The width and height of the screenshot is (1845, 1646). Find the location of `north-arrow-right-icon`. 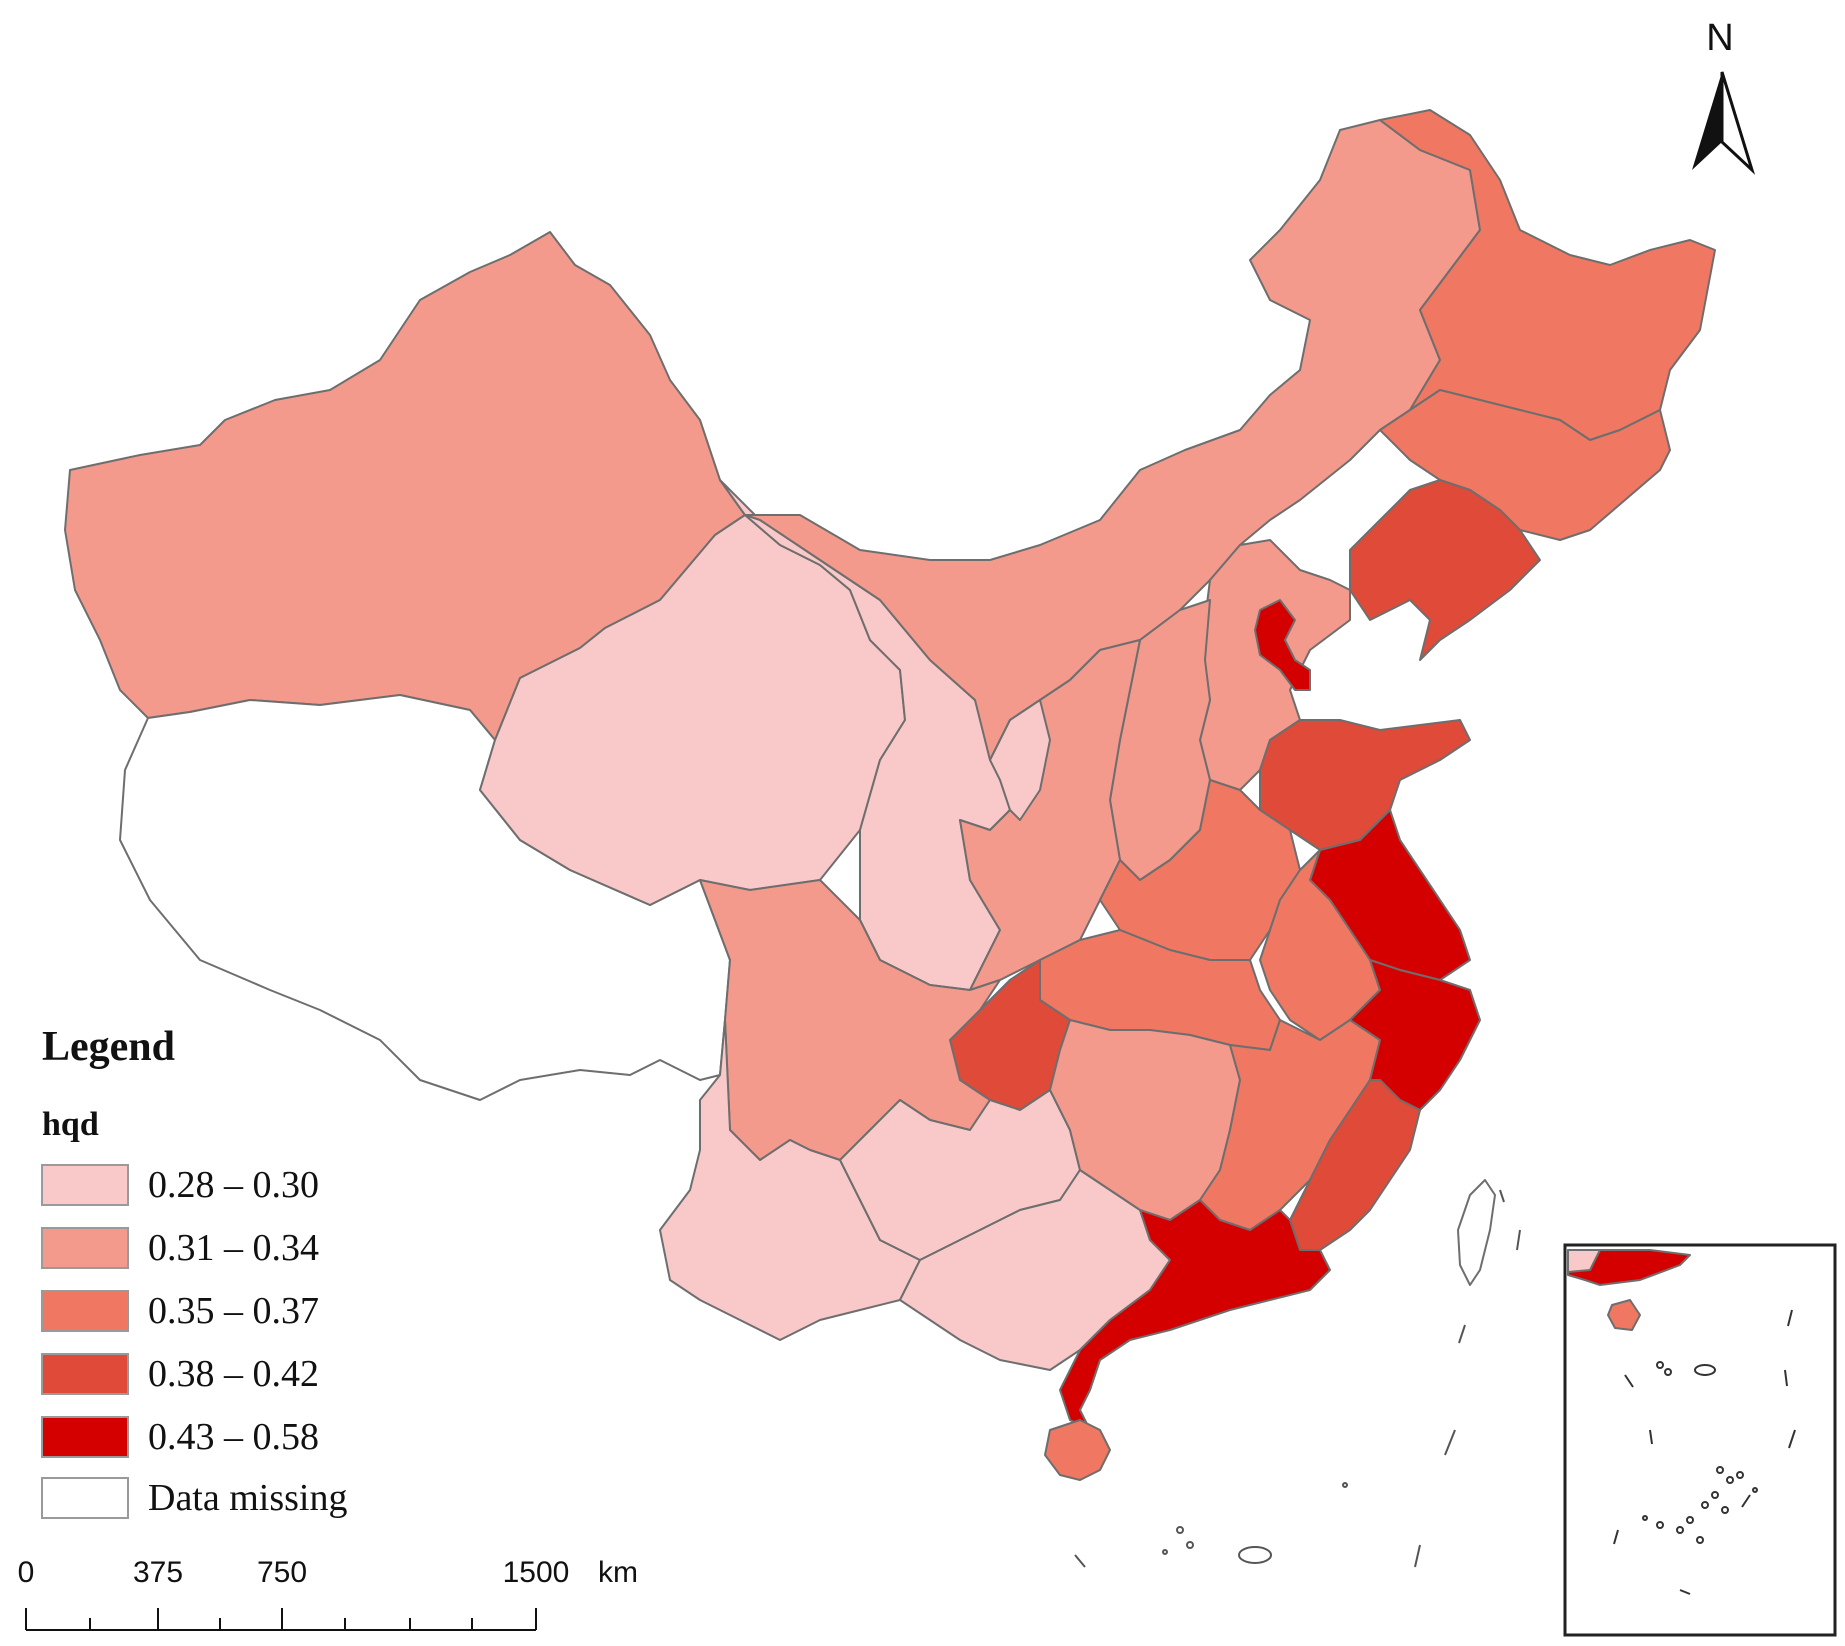

north-arrow-right-icon is located at coordinates (1738, 123).